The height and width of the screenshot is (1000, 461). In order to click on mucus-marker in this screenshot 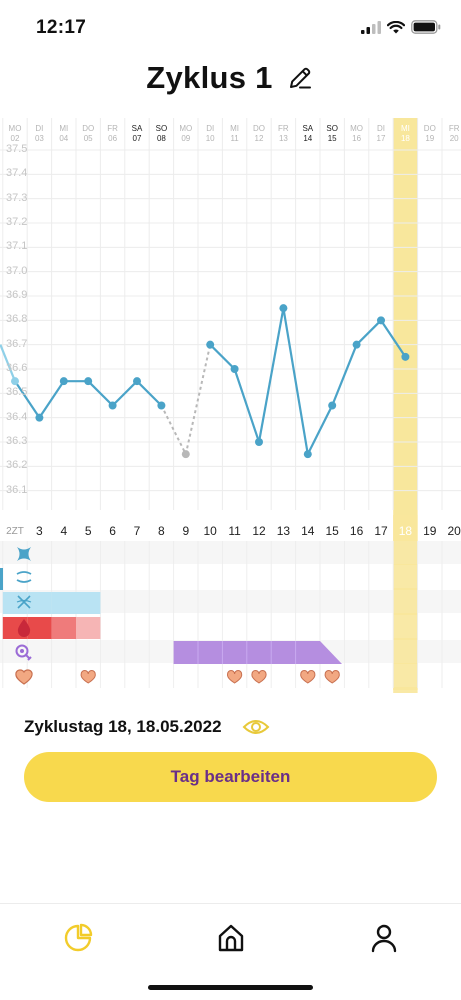, I will do `click(1, 579)`.